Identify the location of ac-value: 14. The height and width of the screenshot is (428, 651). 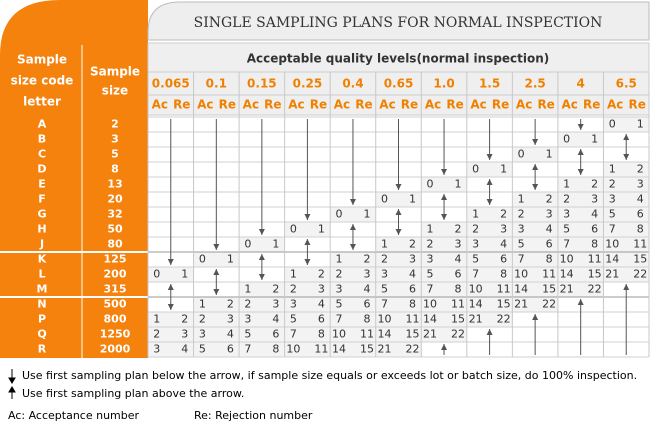
(339, 349).